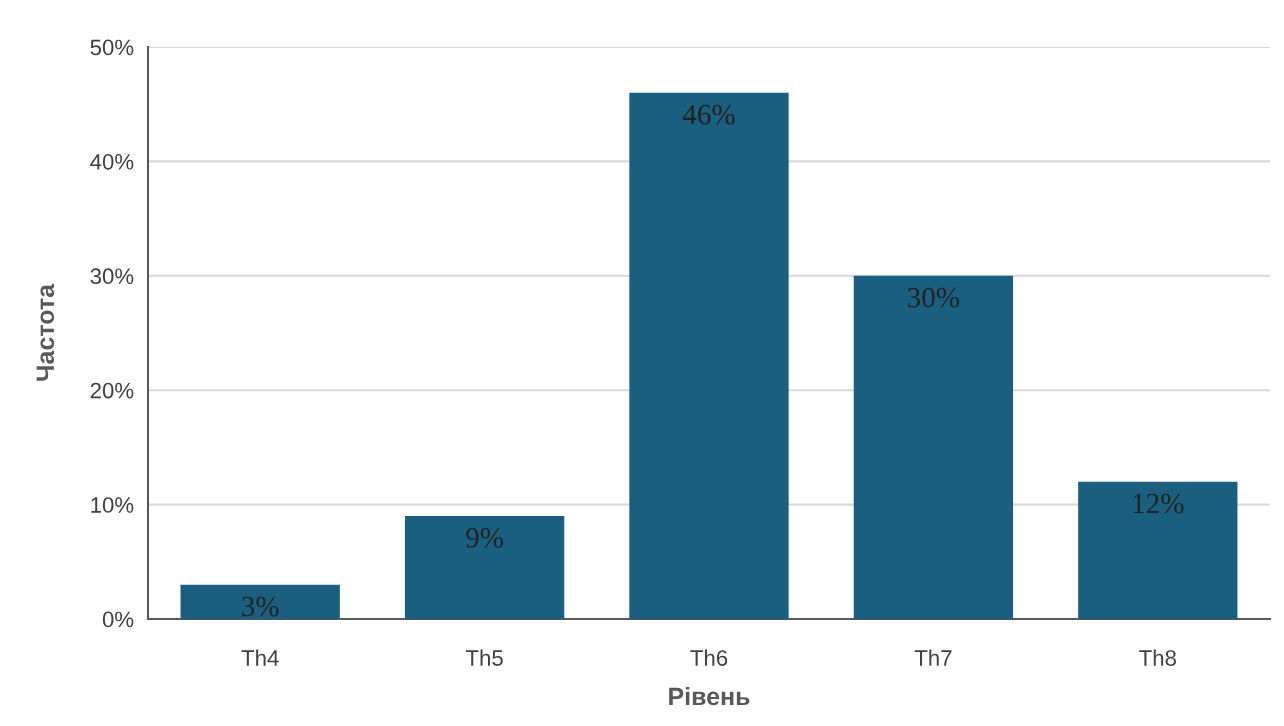  What do you see at coordinates (112, 47) in the screenshot?
I see `y-tick-label: 50%` at bounding box center [112, 47].